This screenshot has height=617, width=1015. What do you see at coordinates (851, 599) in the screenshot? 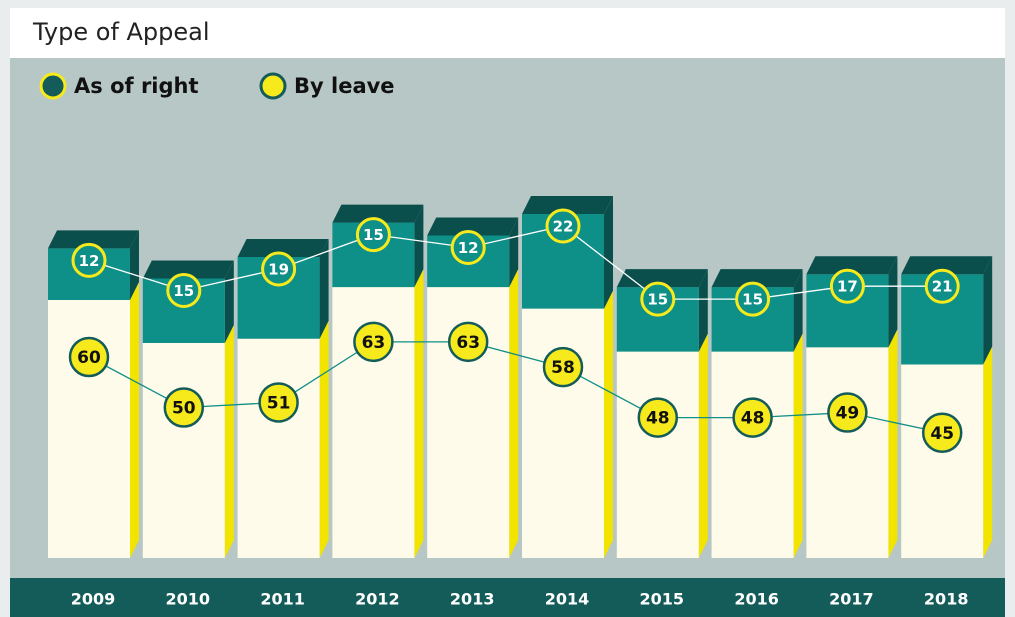
I see `x-tick-label: 2017` at bounding box center [851, 599].